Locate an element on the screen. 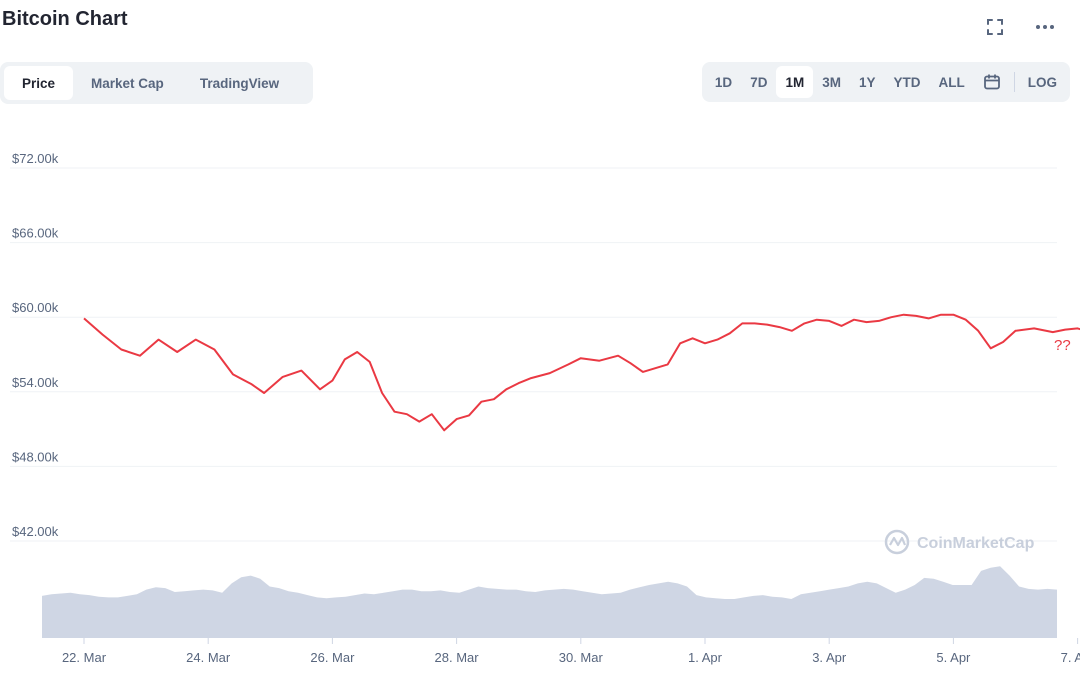 The width and height of the screenshot is (1080, 675). y-tick-label: $42.00k is located at coordinates (35, 531).